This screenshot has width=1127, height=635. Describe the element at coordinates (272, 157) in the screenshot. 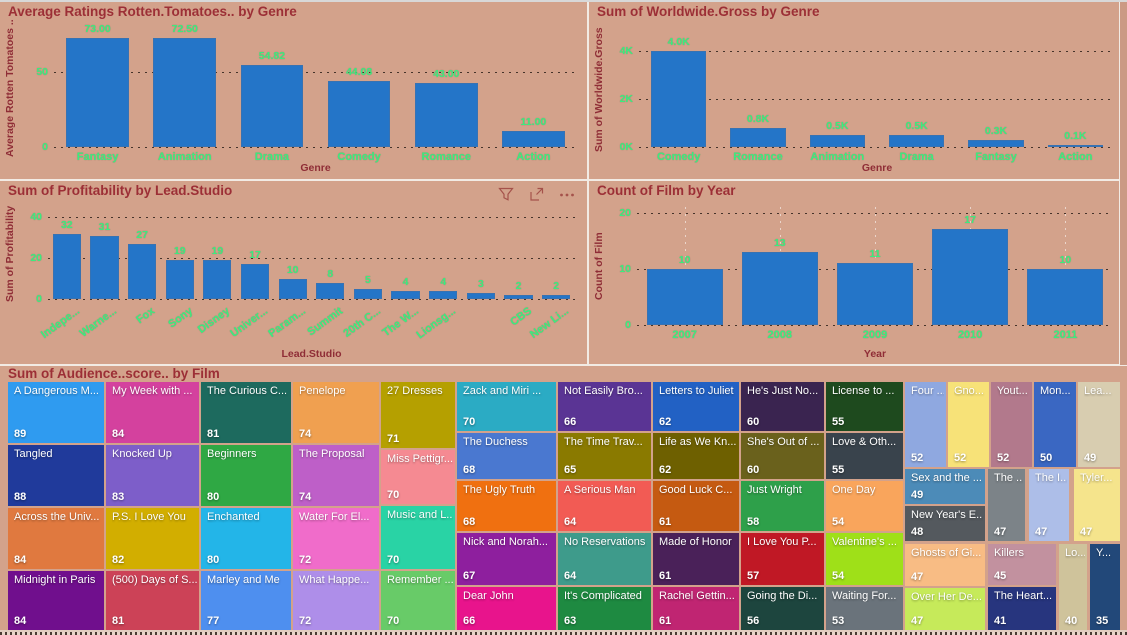

I see `x-category-label: Drama` at that location.